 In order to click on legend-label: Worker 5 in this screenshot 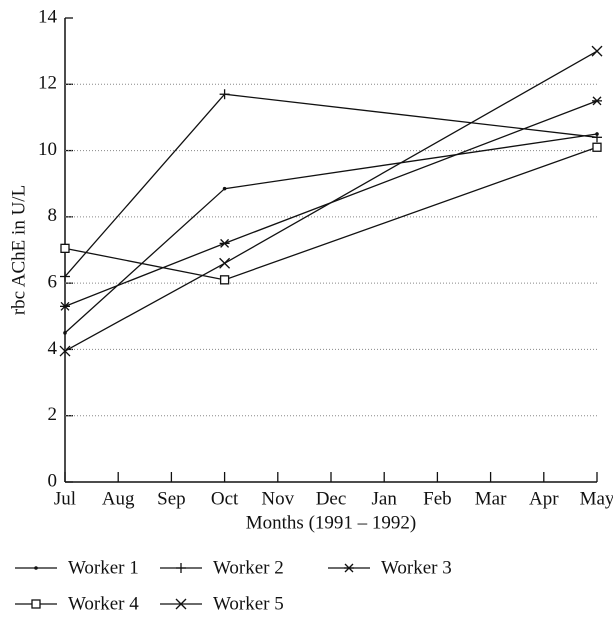, I will do `click(248, 603)`.